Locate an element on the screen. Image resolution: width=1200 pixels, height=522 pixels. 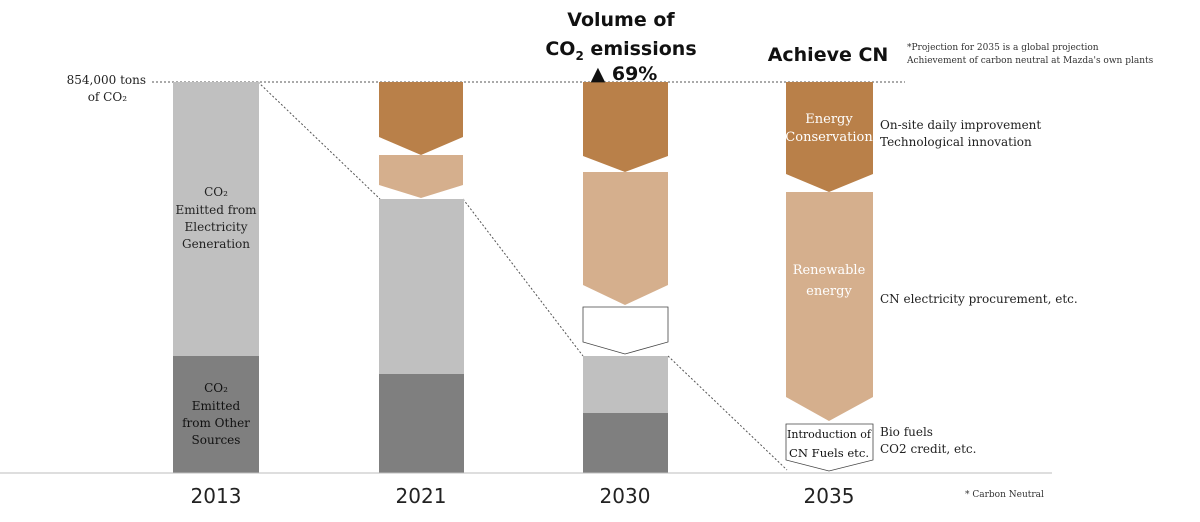
connector-2030-2035 is located at coordinates (727, 413).